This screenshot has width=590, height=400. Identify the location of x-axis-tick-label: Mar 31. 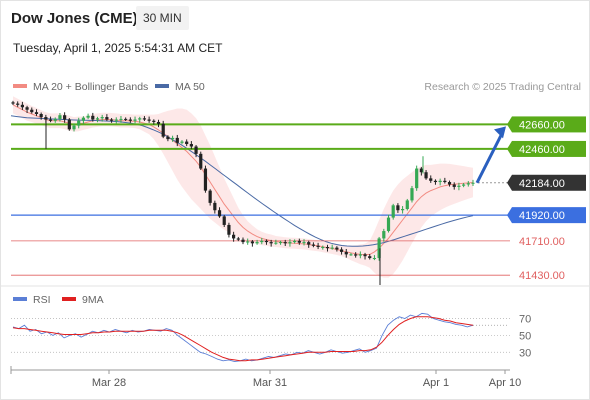
(270, 383).